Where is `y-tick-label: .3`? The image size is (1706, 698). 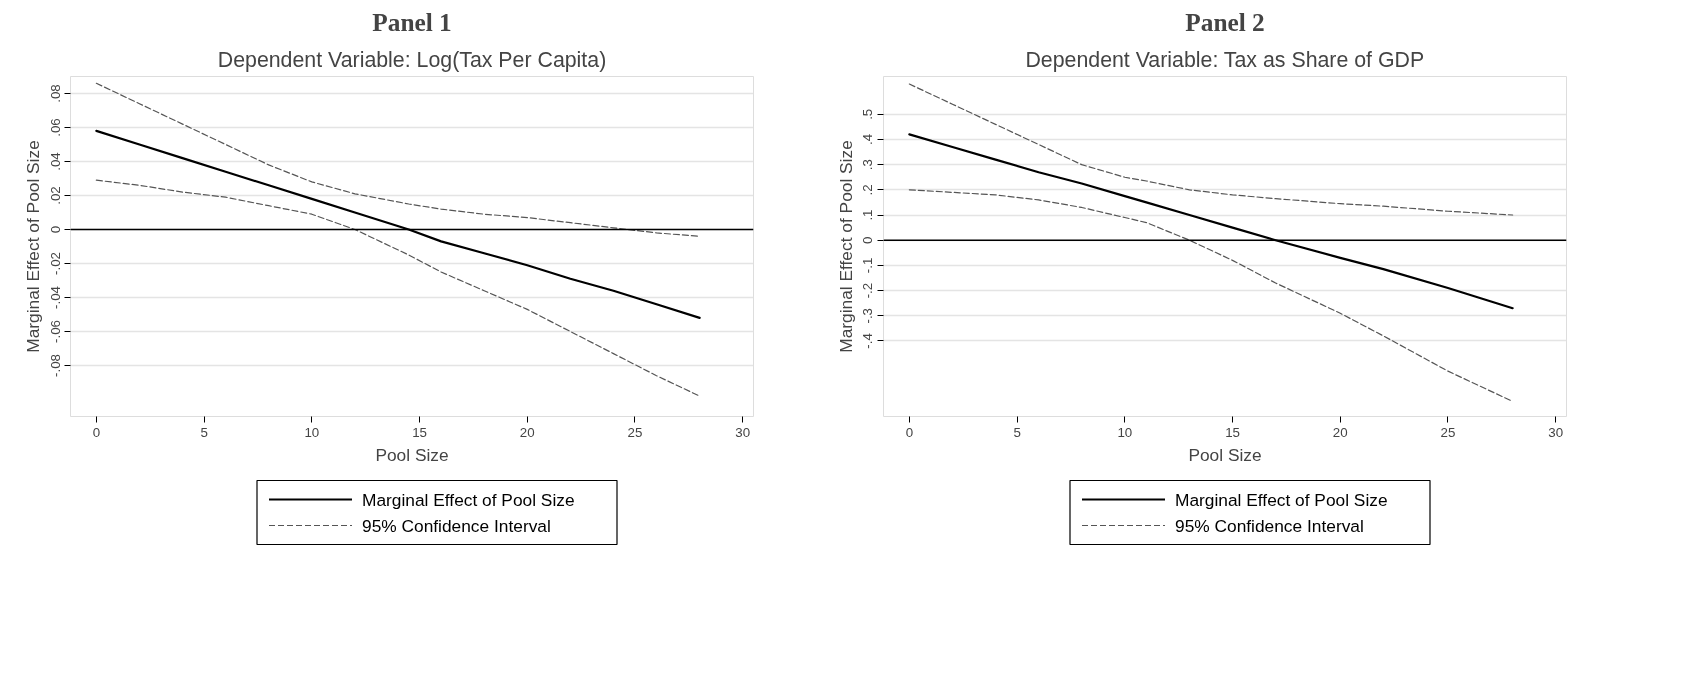 y-tick-label: .3 is located at coordinates (868, 165).